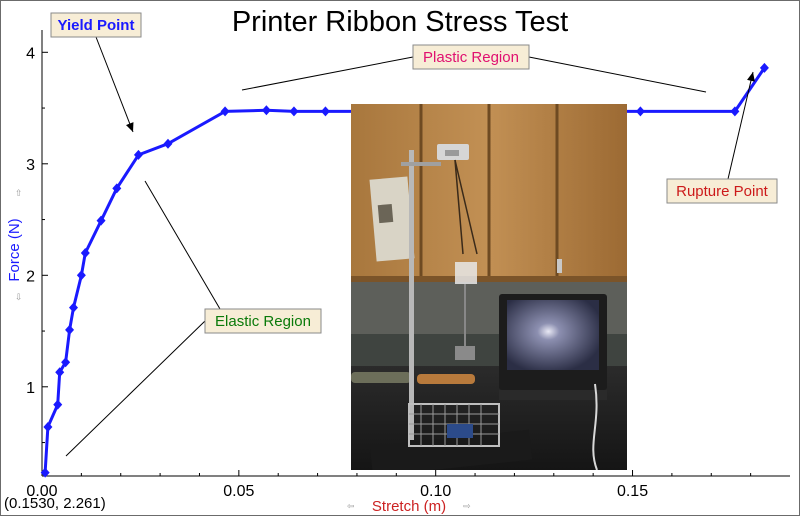  I want to click on x-axis-arrow-right-icon: ⇨, so click(467, 507).